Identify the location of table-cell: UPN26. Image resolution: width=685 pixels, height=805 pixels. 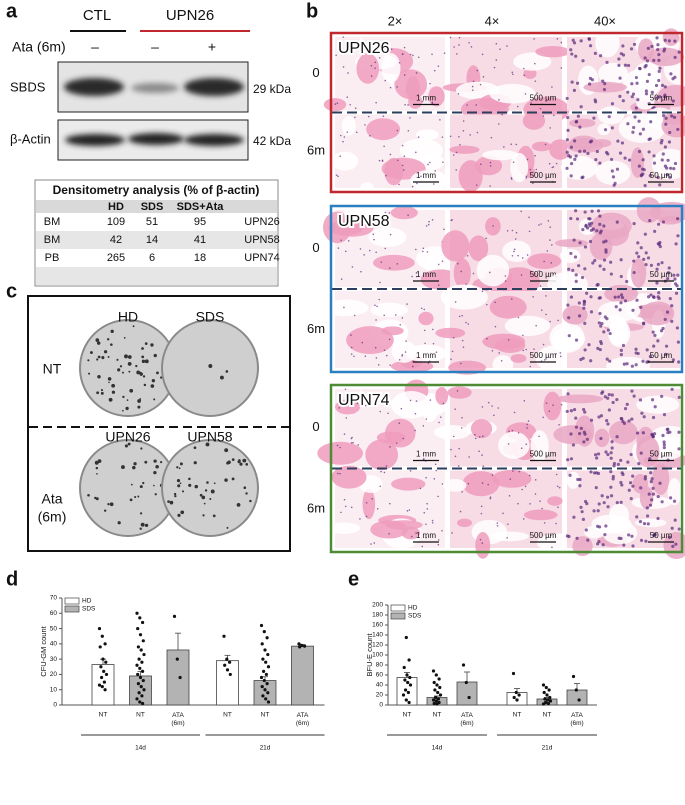
(261, 222).